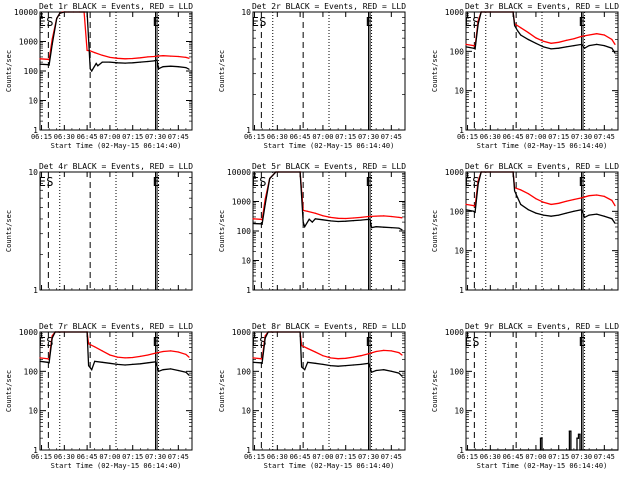  Describe the element at coordinates (540, 32) in the screenshot. I see `chart-3-series-2-line` at that location.